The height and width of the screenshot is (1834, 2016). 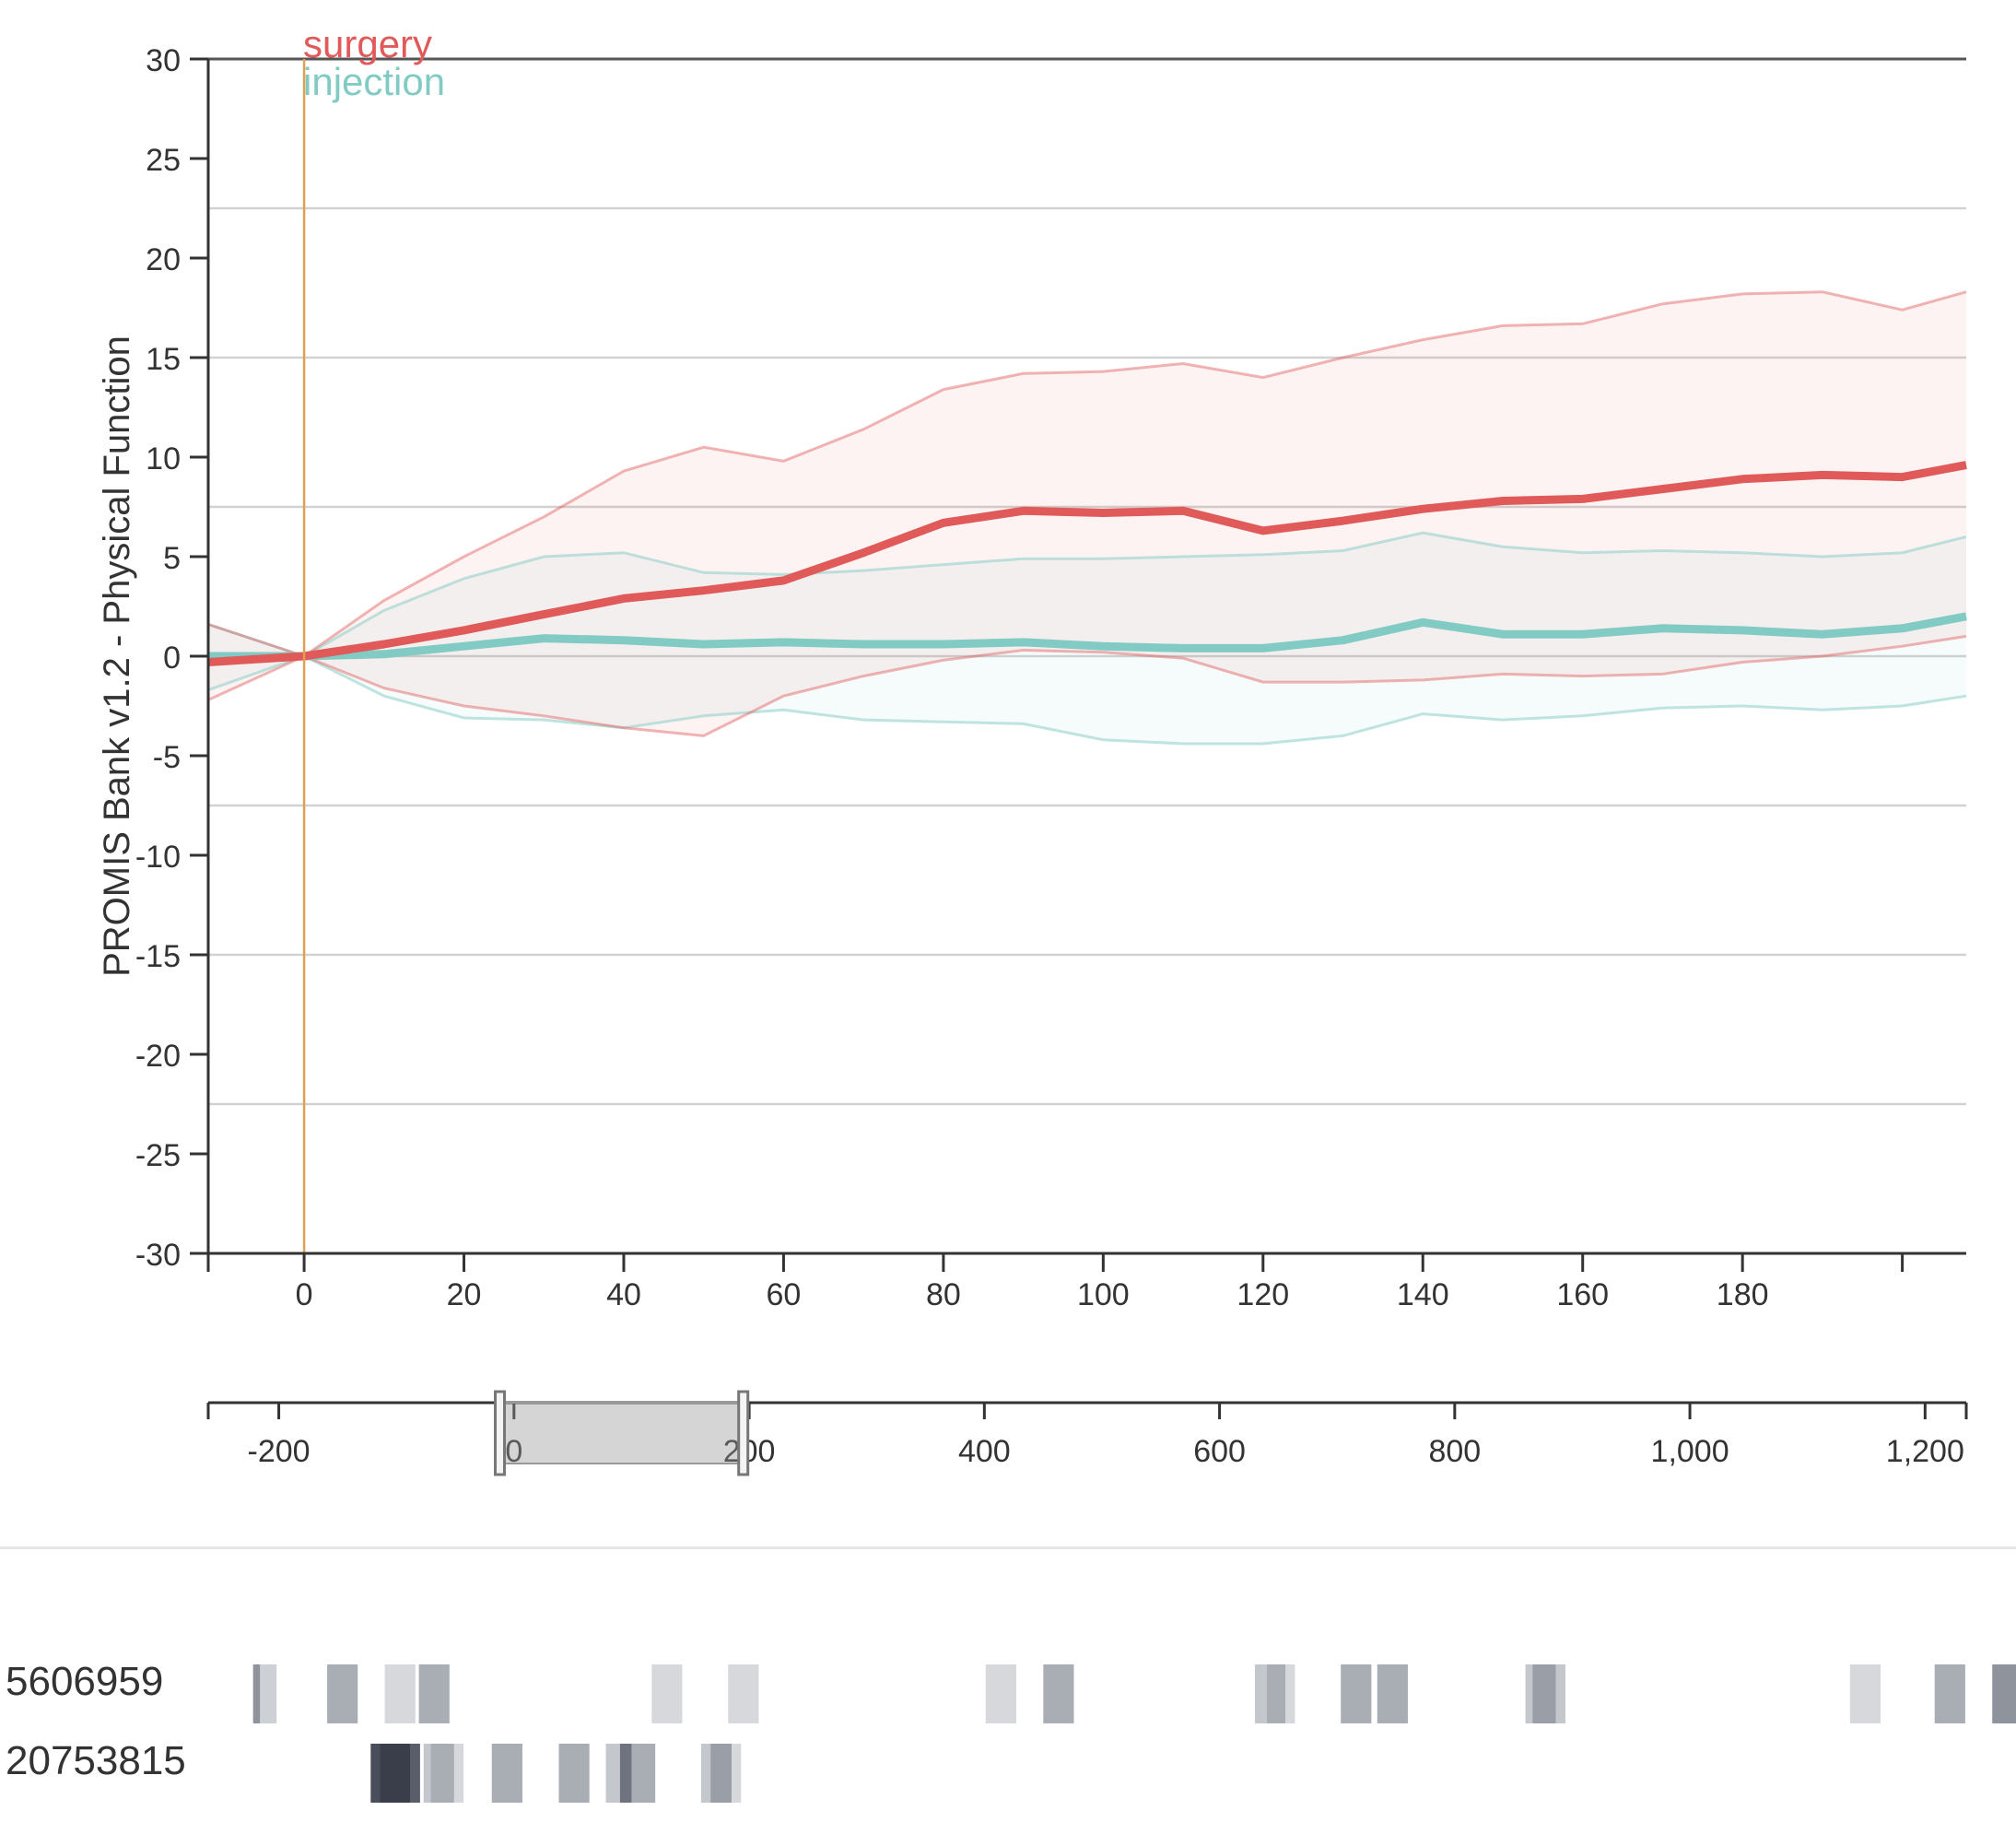 What do you see at coordinates (158, 1255) in the screenshot?
I see `y-tick-label: -30` at bounding box center [158, 1255].